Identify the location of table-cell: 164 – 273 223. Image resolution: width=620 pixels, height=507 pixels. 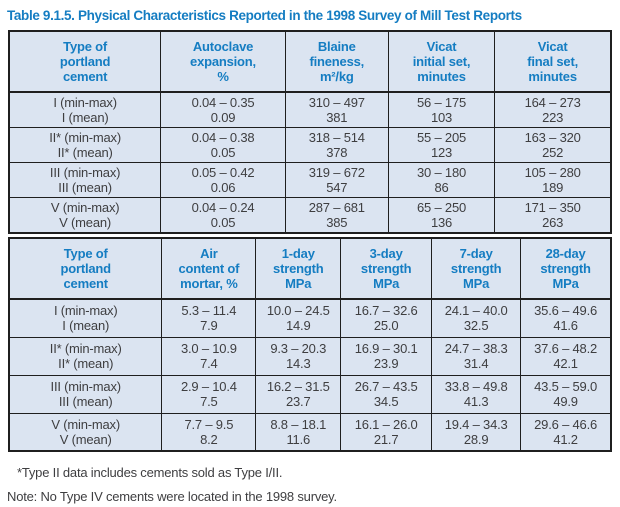
(553, 109).